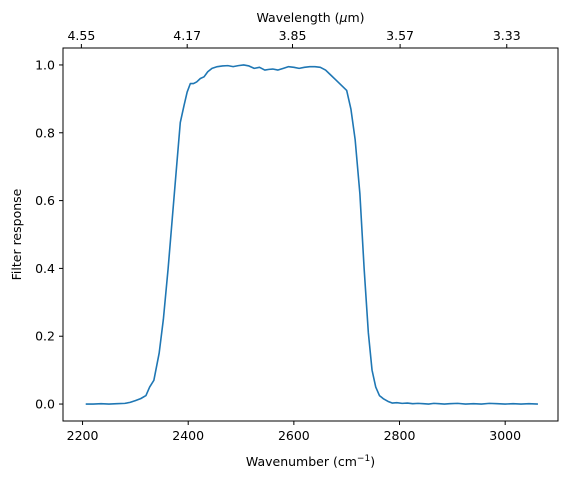  I want to click on x-axis-label: Wavenumber (cm−1), so click(310, 461).